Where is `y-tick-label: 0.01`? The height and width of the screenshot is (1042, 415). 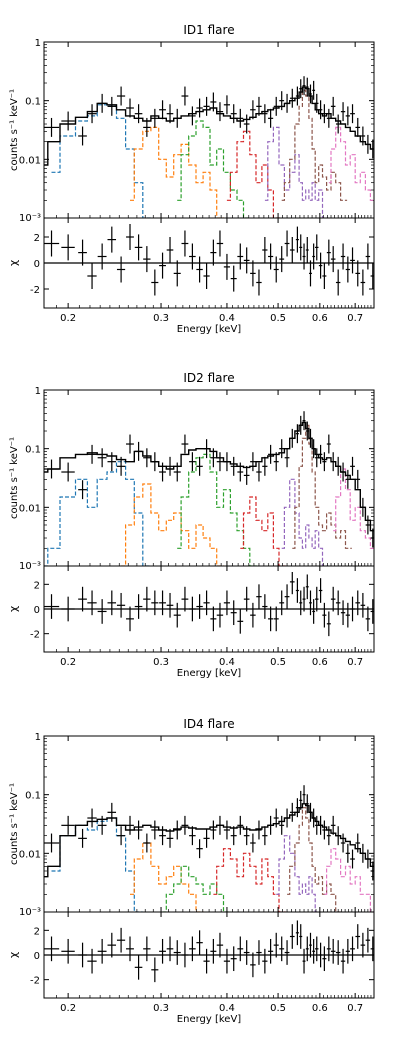
y-tick-label: 0.01 is located at coordinates (30, 854).